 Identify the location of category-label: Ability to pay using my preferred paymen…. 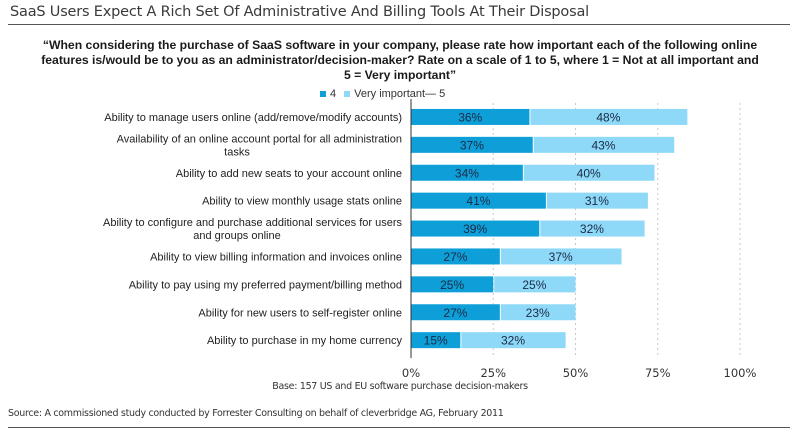
(265, 285).